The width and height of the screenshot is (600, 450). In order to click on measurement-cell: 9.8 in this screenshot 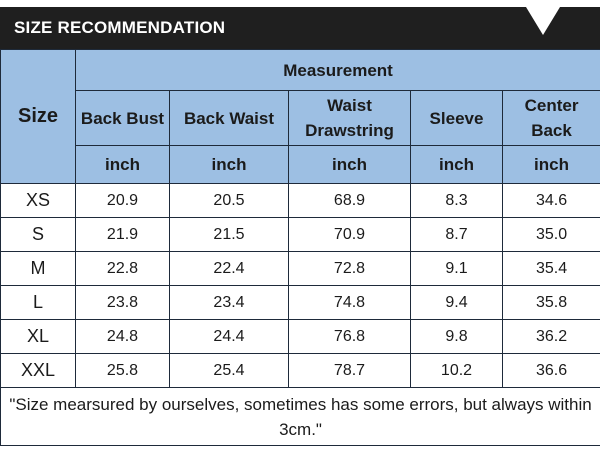, I will do `click(456, 336)`.